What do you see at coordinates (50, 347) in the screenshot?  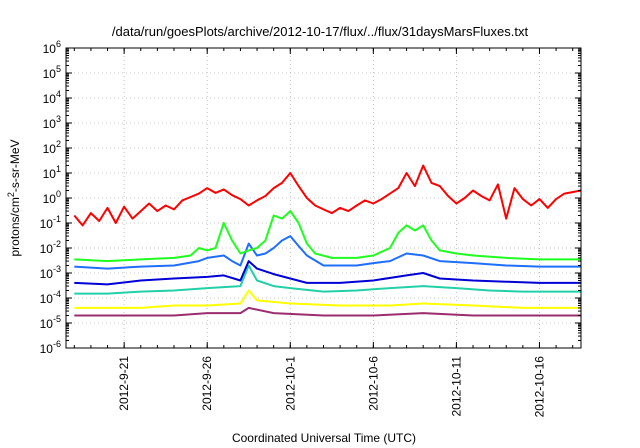 I see `y-tick-label: 10⁻⁶` at bounding box center [50, 347].